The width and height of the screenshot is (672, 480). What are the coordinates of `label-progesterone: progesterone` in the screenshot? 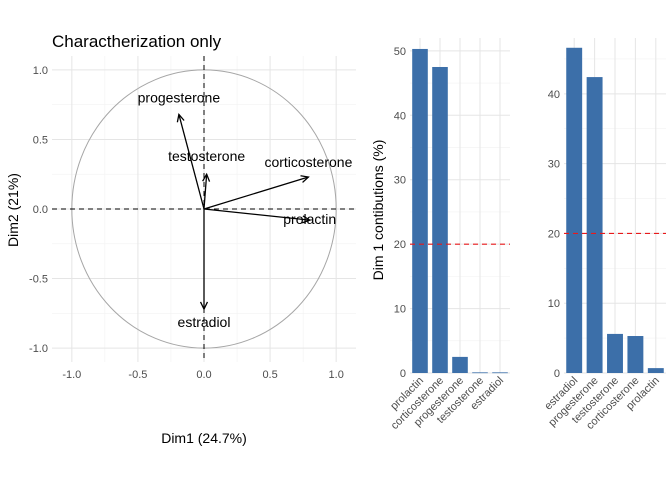 It's located at (179, 97).